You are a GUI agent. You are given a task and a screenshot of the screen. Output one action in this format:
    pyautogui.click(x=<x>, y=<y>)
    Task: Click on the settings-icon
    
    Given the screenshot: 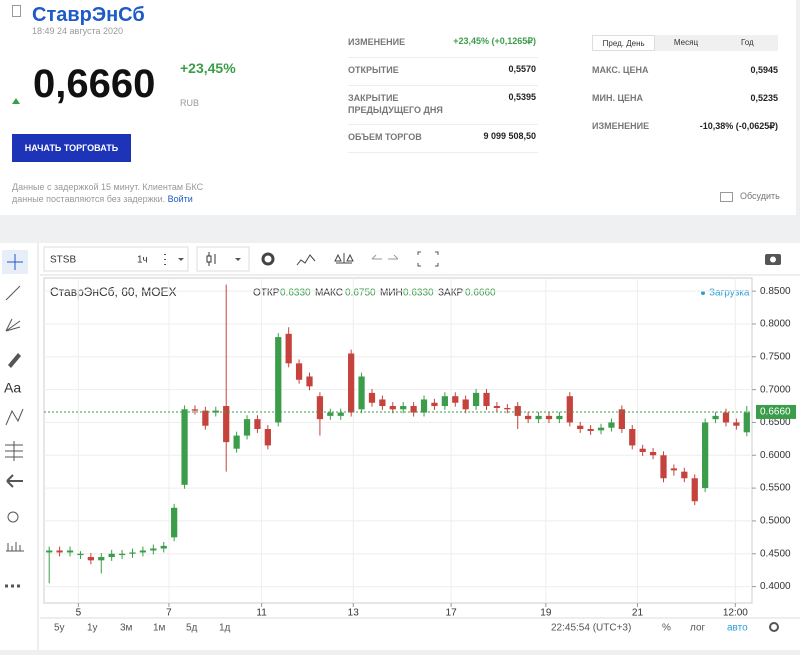 What is the action you would take?
    pyautogui.click(x=268, y=259)
    